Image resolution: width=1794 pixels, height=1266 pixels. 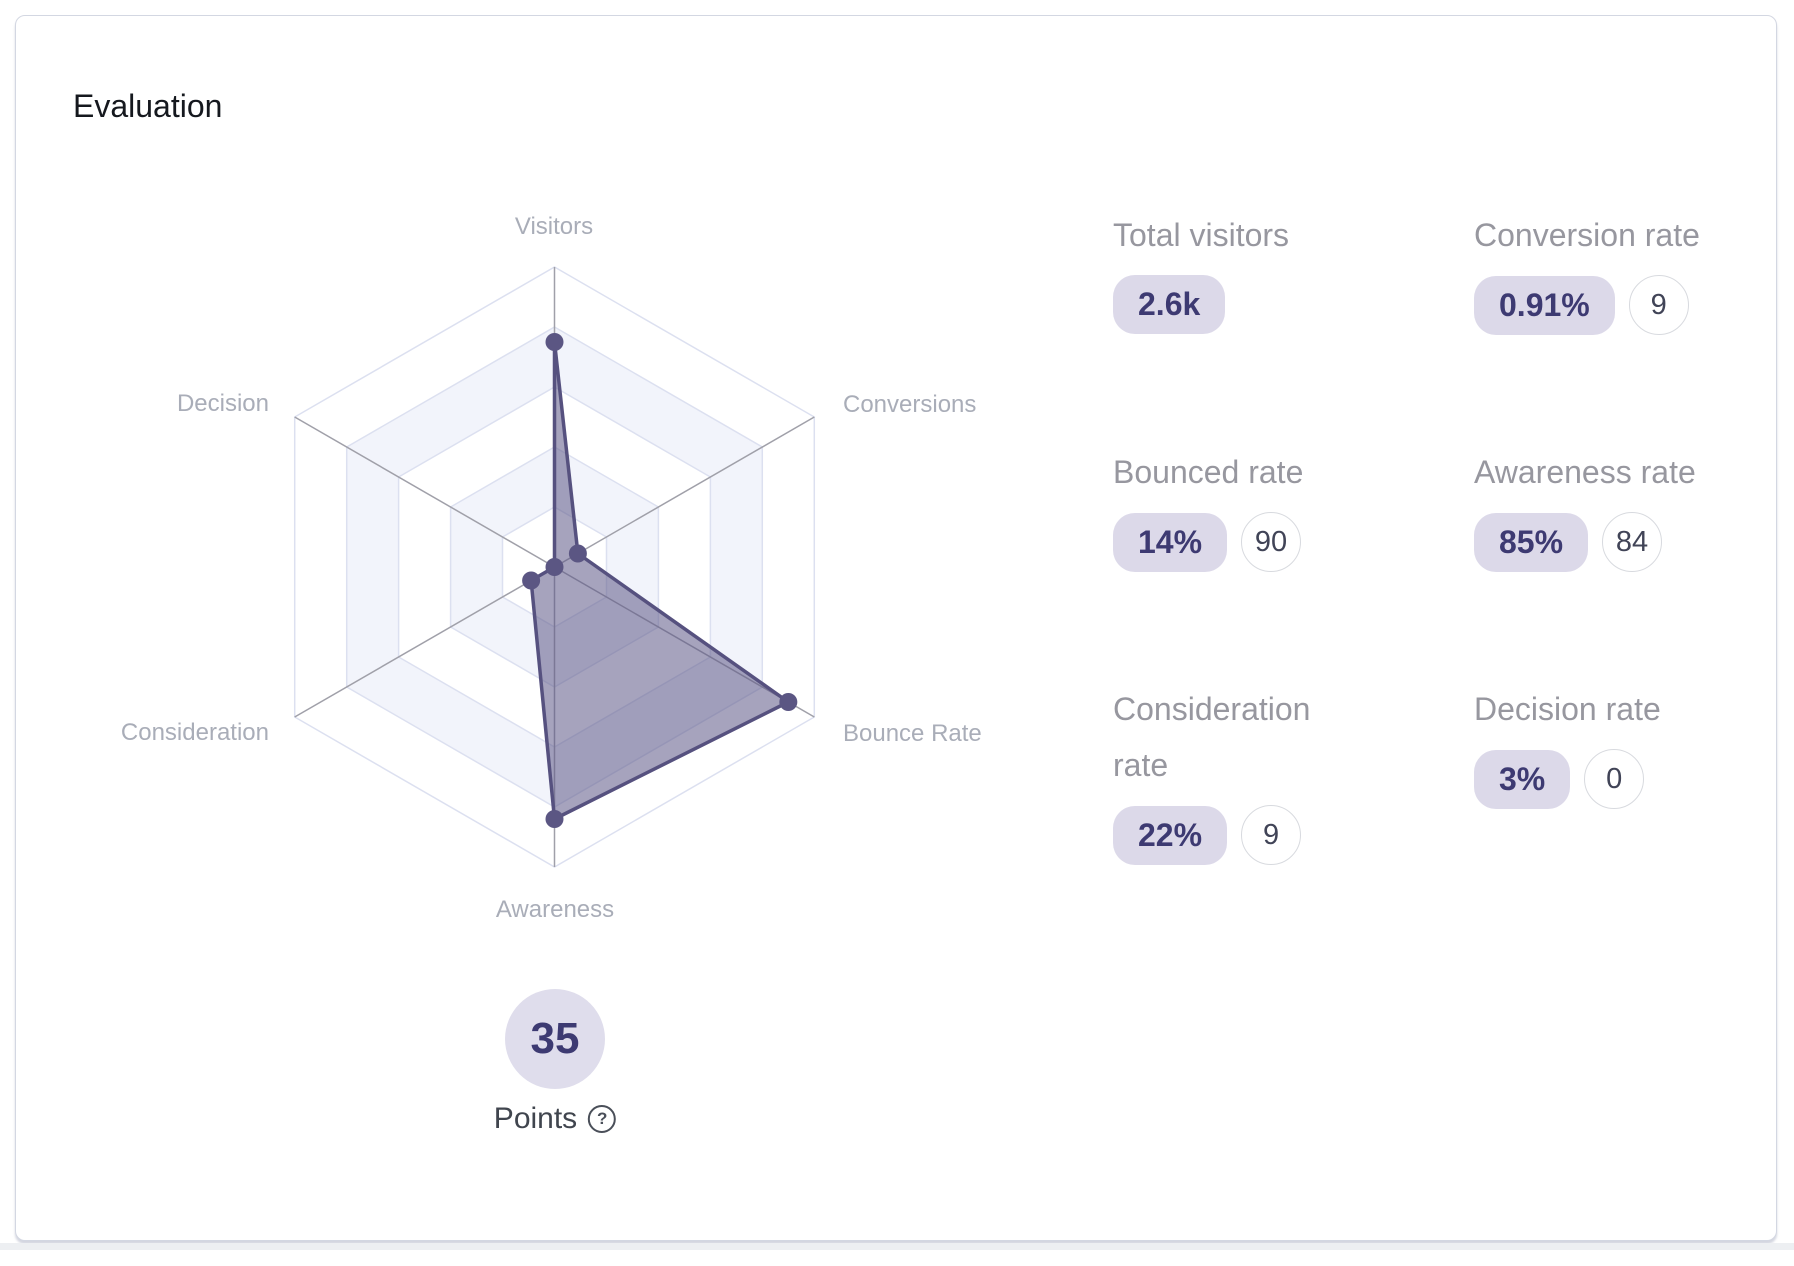 I want to click on stat-label: Consideration rate, so click(x=1212, y=737).